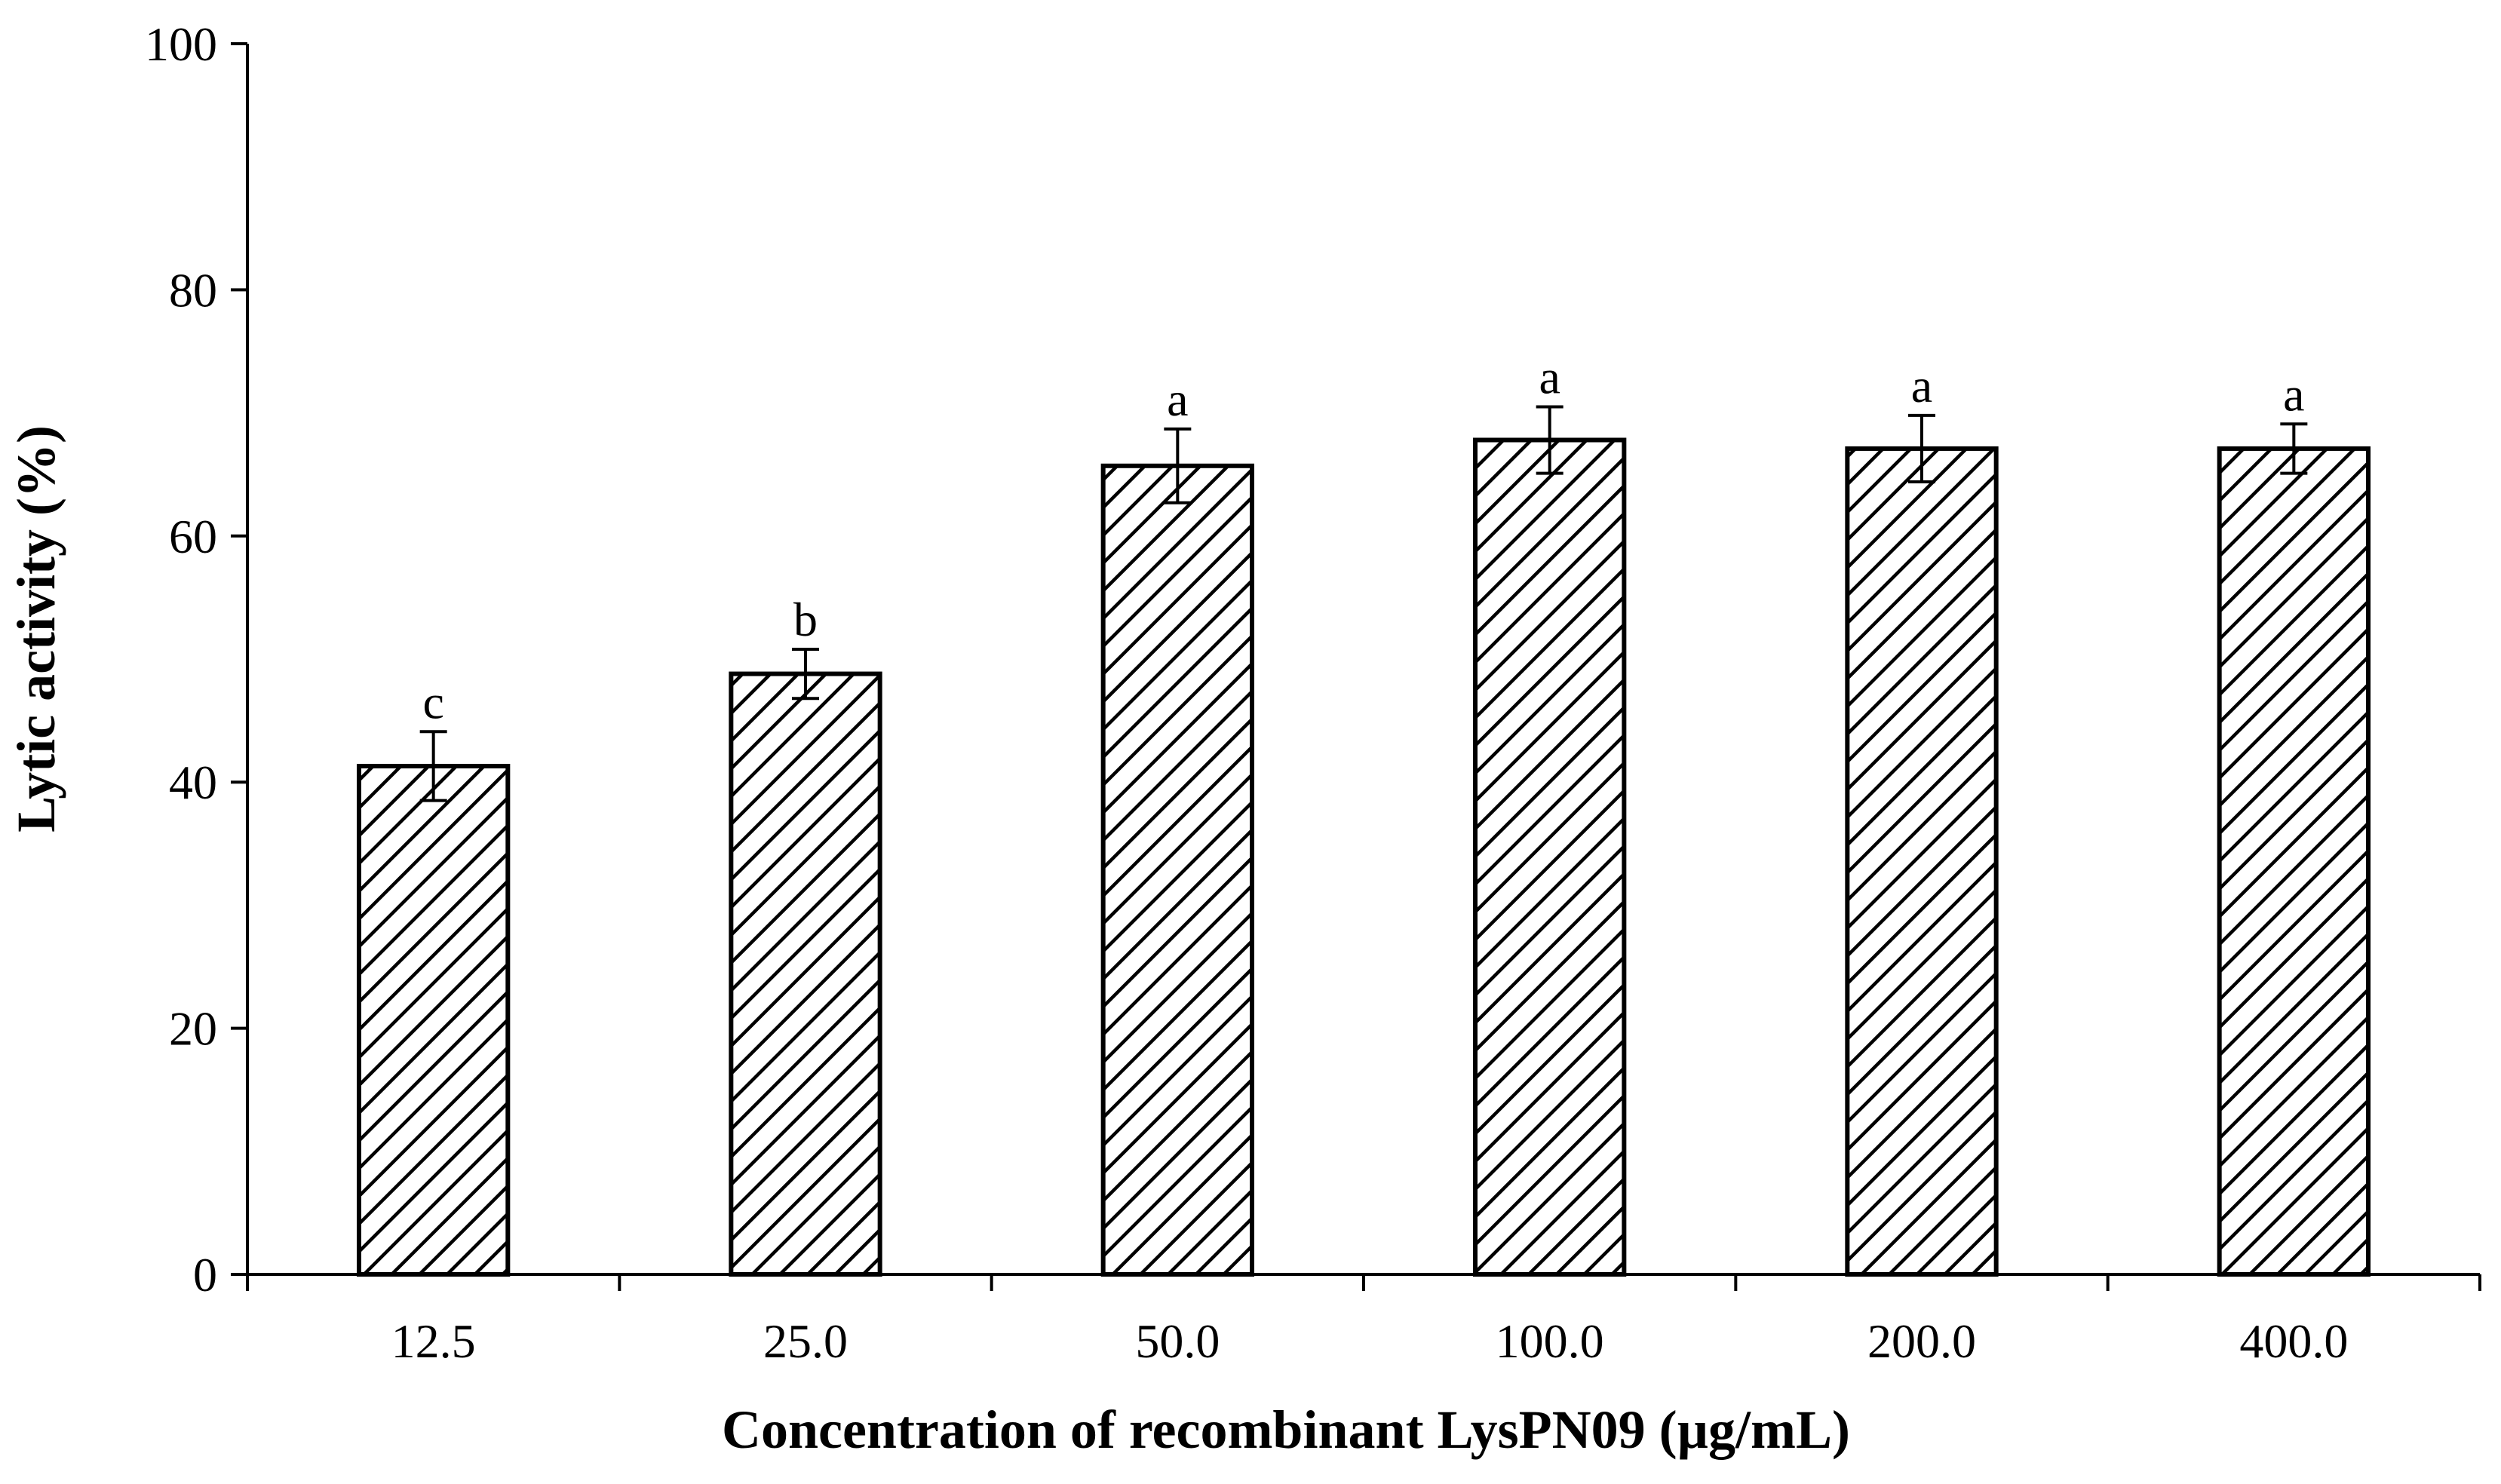  I want to click on y-tick-label: 0, so click(205, 1275).